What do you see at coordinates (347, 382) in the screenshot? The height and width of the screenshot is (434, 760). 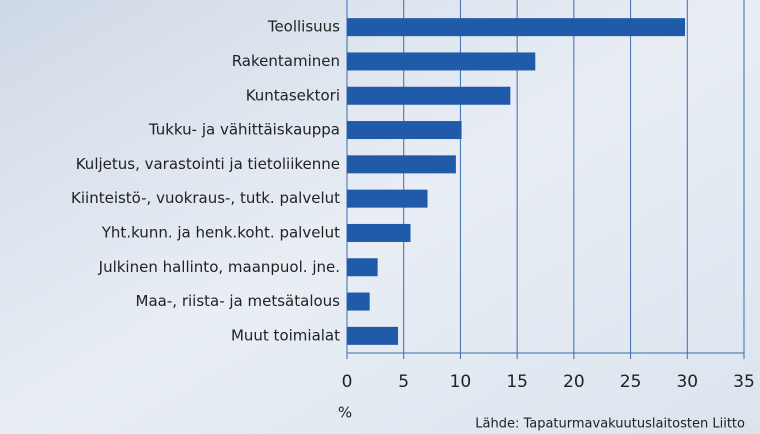 I see `x-tick-label: 0` at bounding box center [347, 382].